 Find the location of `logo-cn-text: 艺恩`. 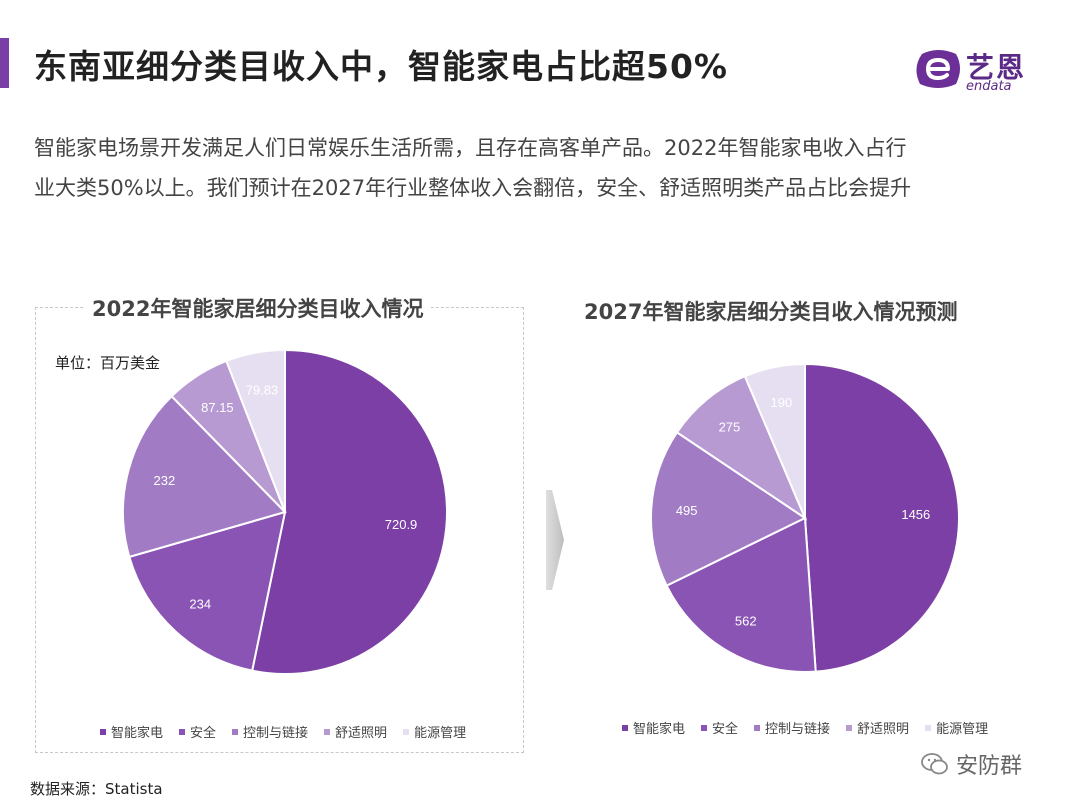

logo-cn-text: 艺恩 is located at coordinates (996, 67).